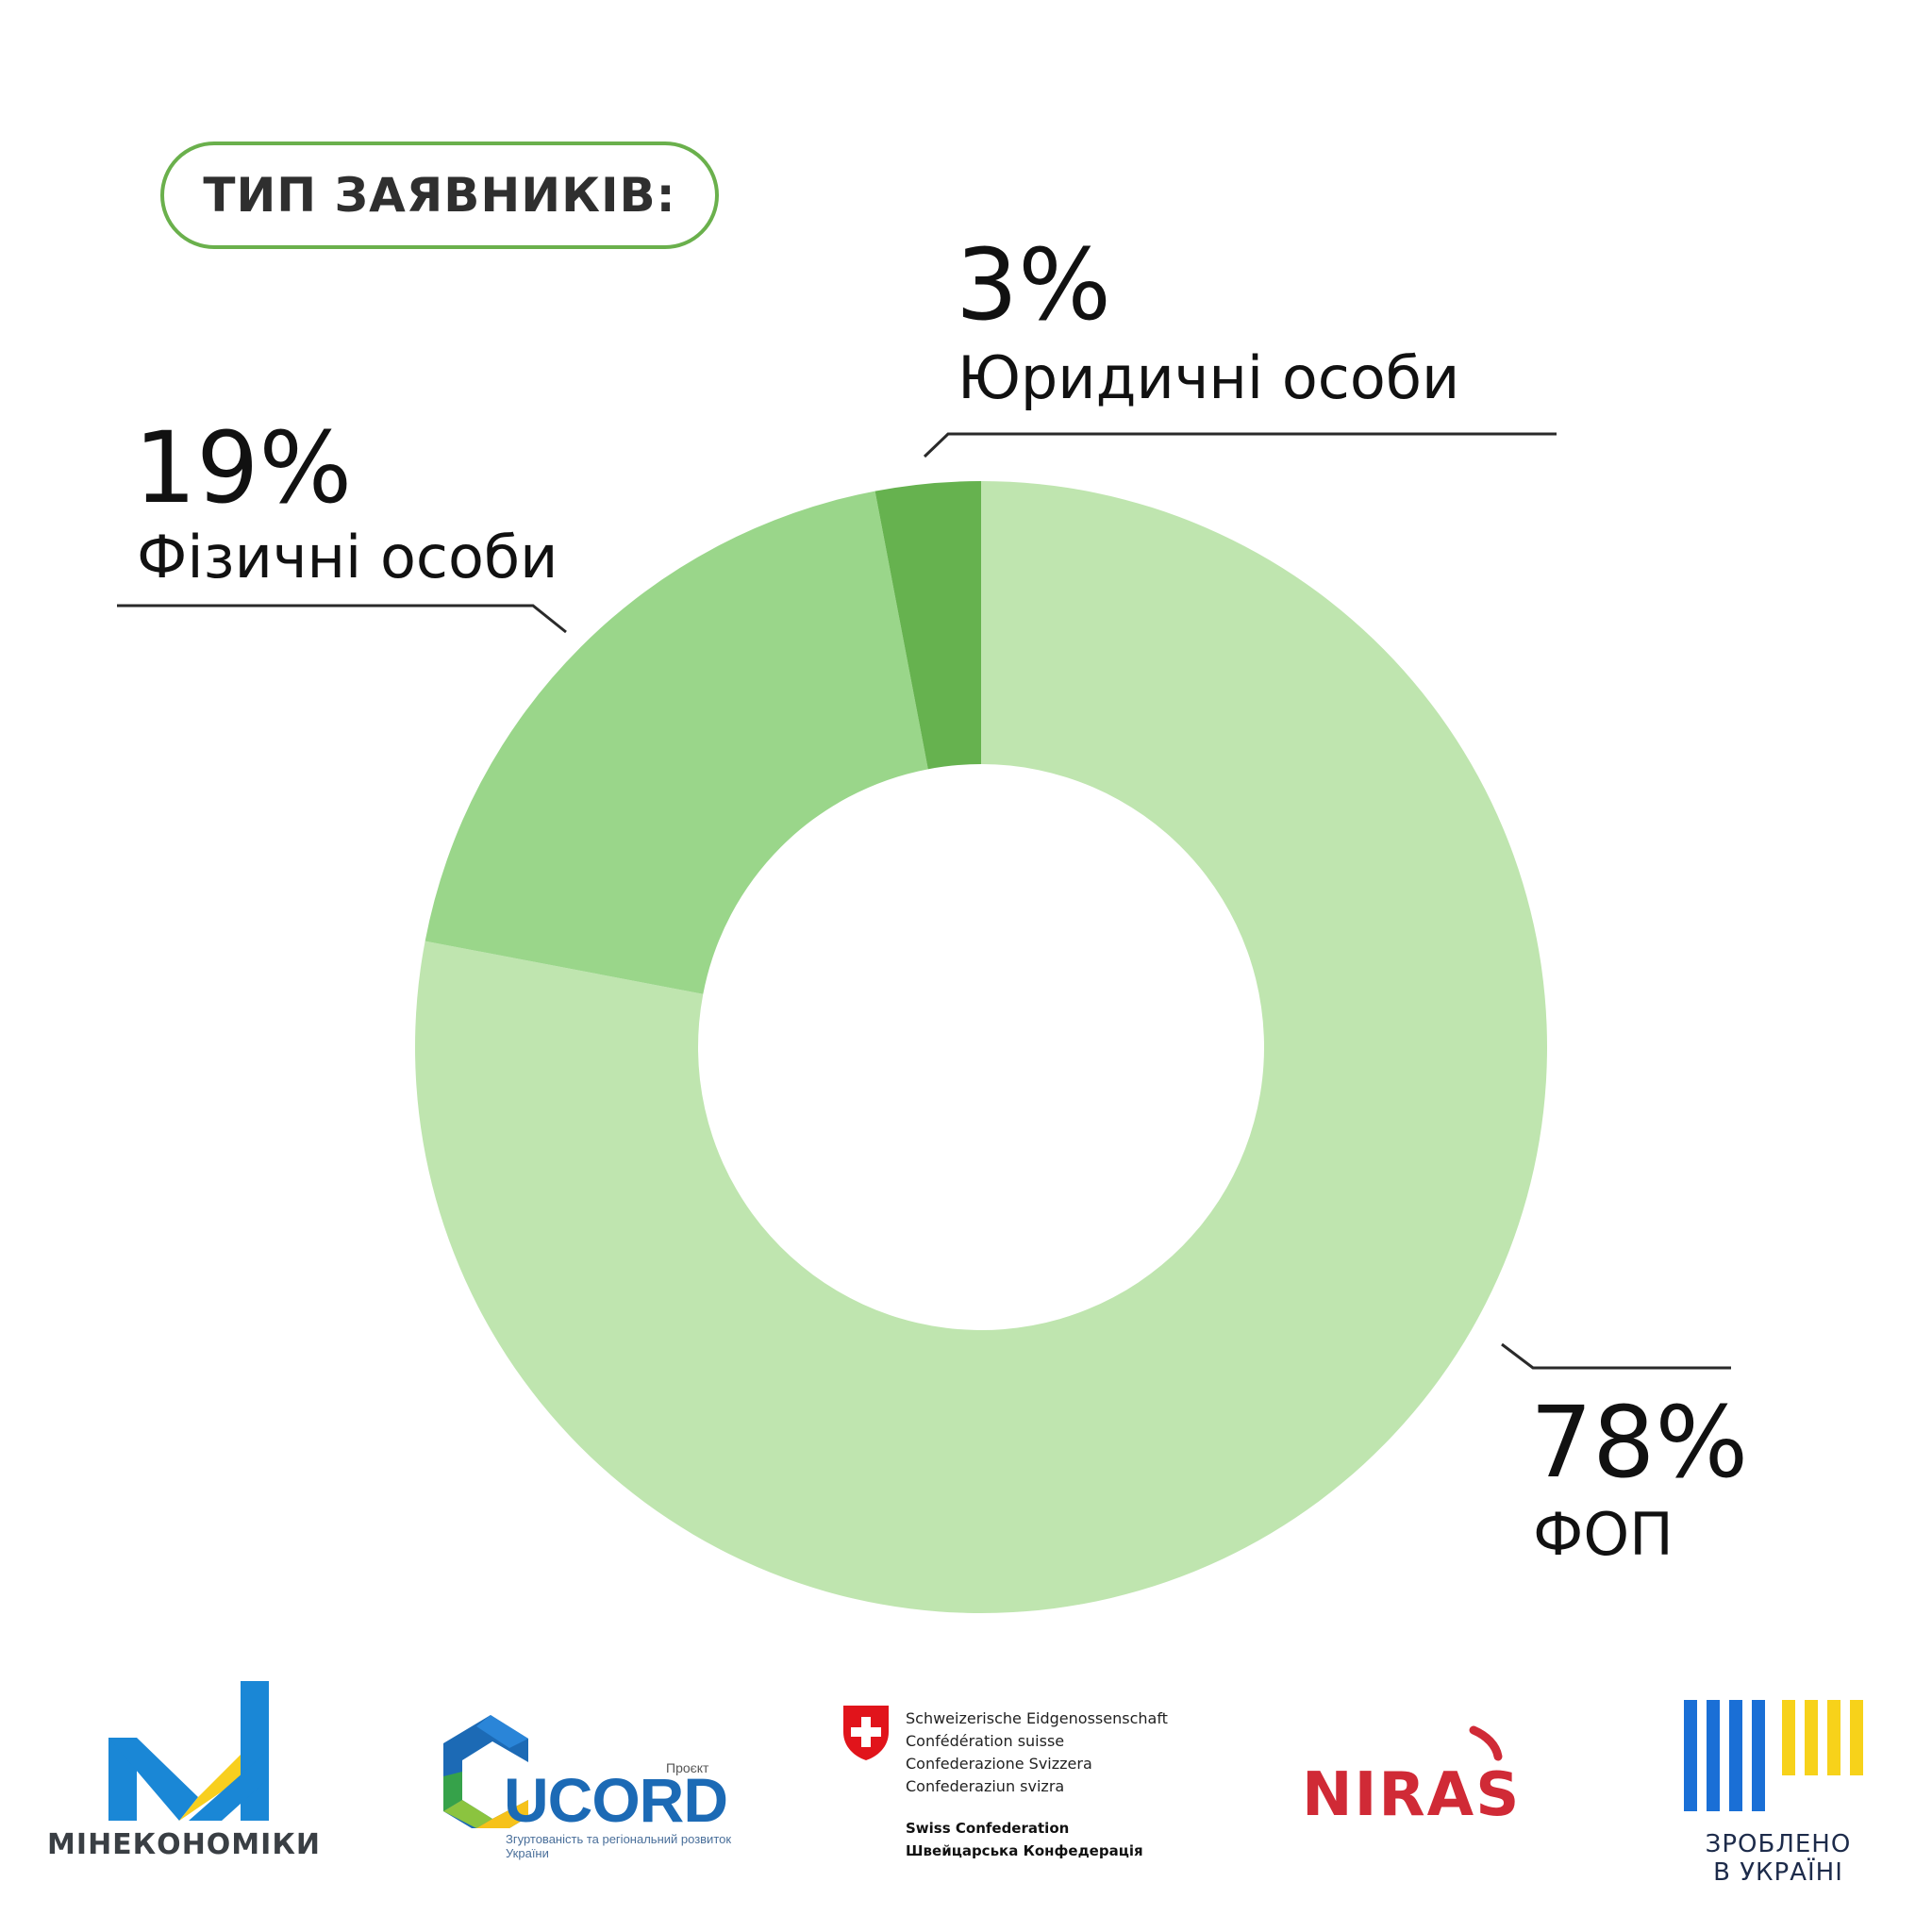 This screenshot has width=1932, height=1932. I want to click on leader-line-individuals, so click(342, 619).